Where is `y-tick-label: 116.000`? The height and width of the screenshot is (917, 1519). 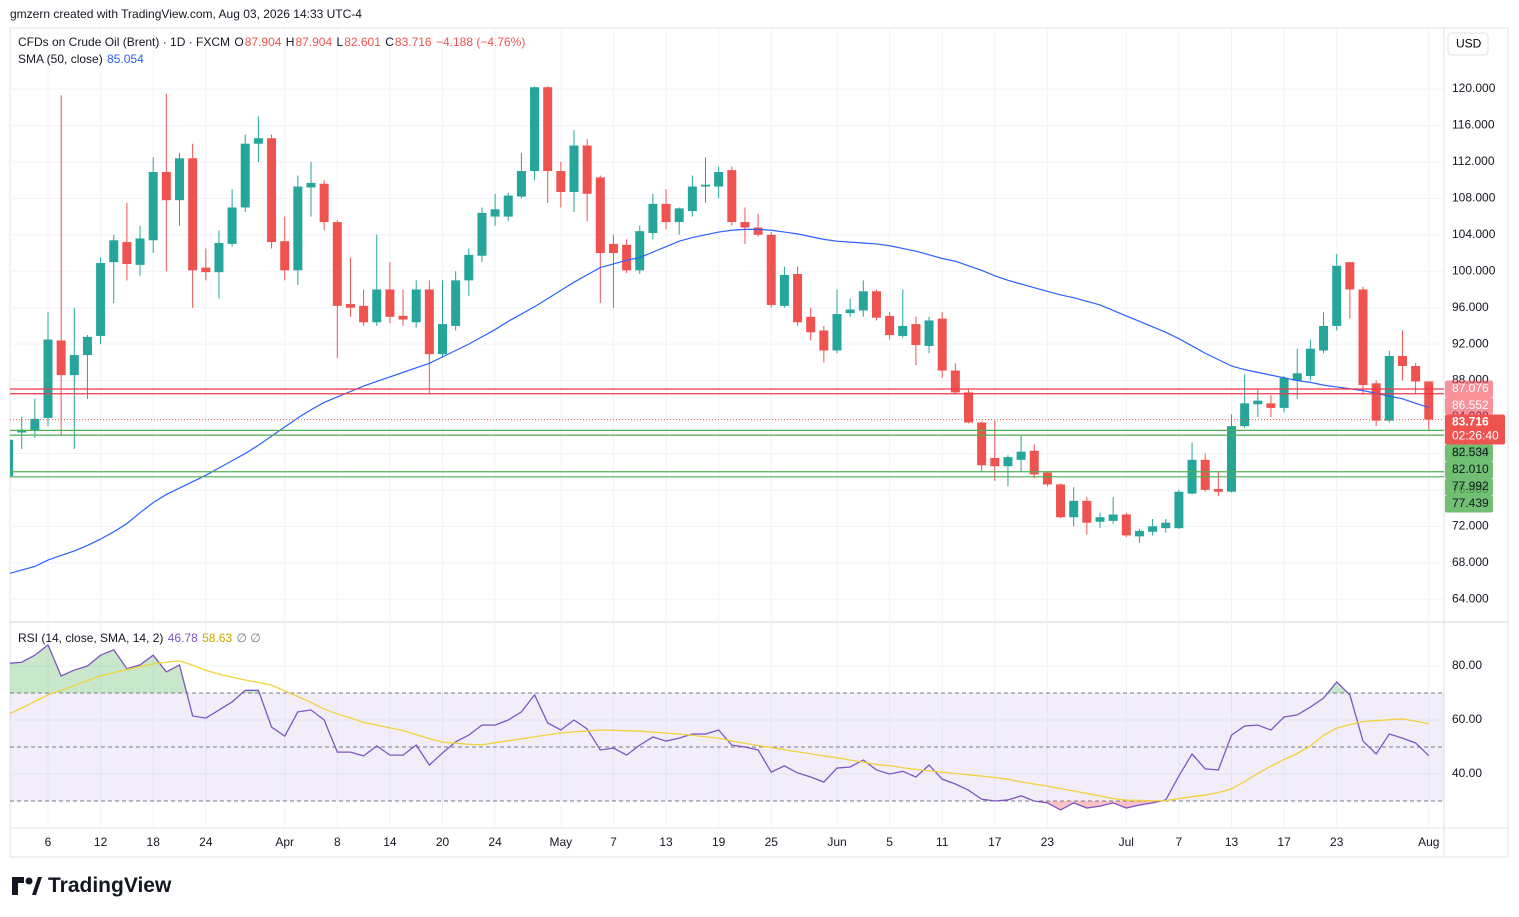 y-tick-label: 116.000 is located at coordinates (1473, 125).